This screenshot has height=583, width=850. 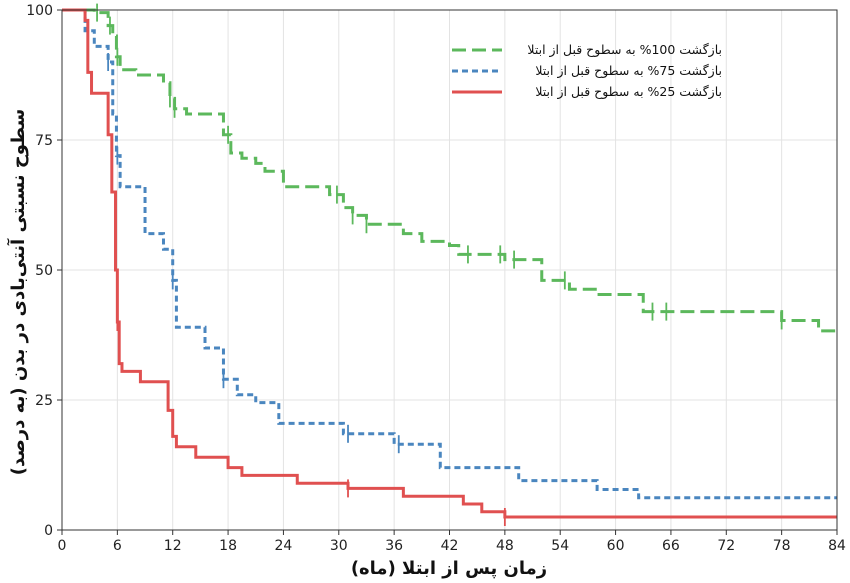 I want to click on x-tick-label: 0, so click(x=62, y=546).